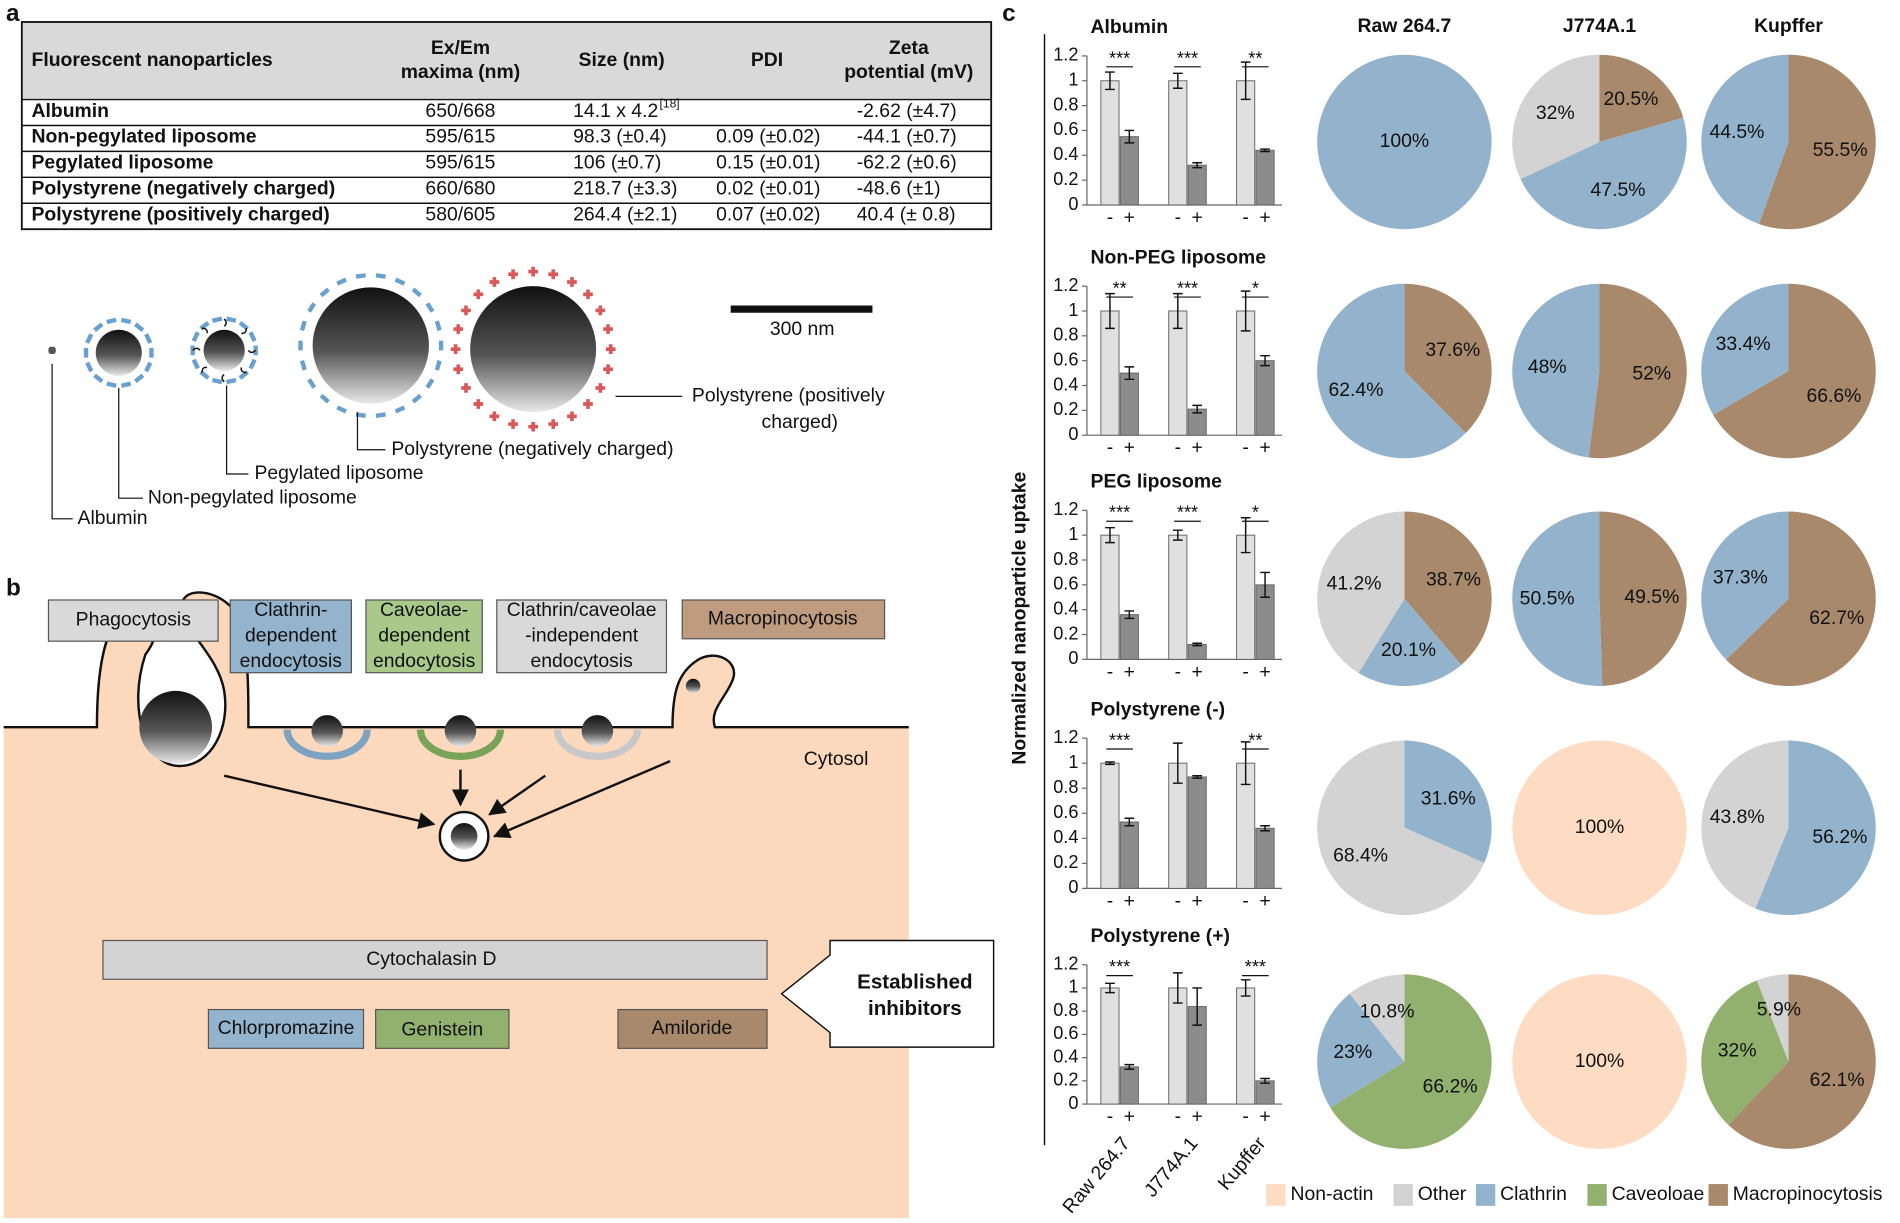 This screenshot has height=1223, width=1900. I want to click on pie-label: 37.3%, so click(1740, 578).